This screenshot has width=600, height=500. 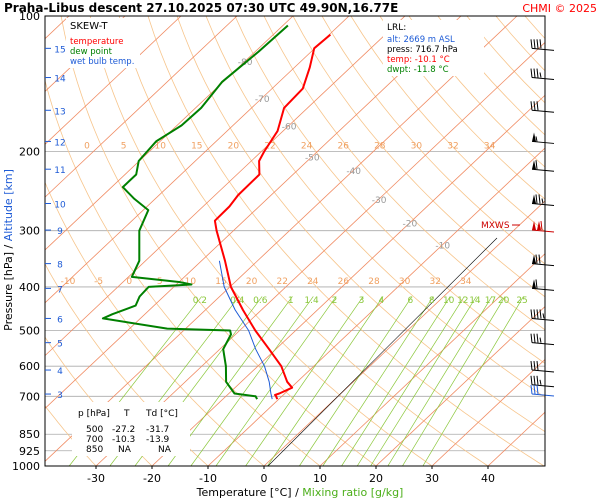 What do you see at coordinates (432, 301) in the screenshot?
I see `mixing-ratio-label: 8` at bounding box center [432, 301].